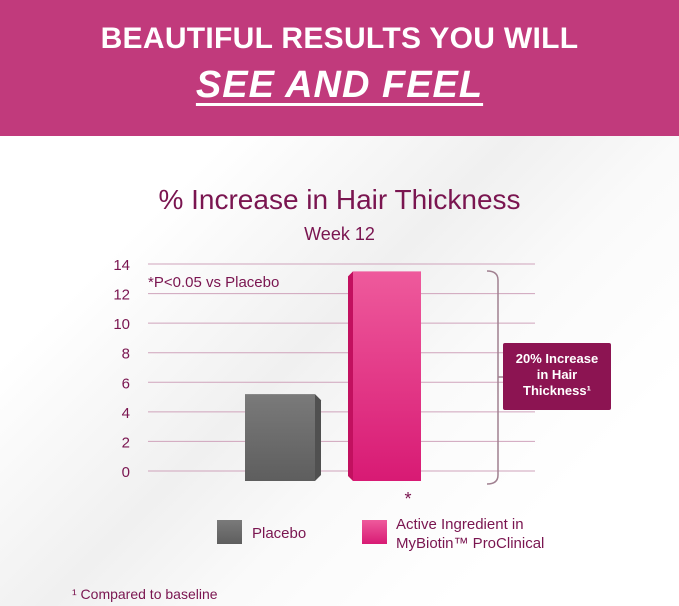 This screenshot has width=679, height=606. What do you see at coordinates (280, 437) in the screenshot?
I see `bar-placebo` at bounding box center [280, 437].